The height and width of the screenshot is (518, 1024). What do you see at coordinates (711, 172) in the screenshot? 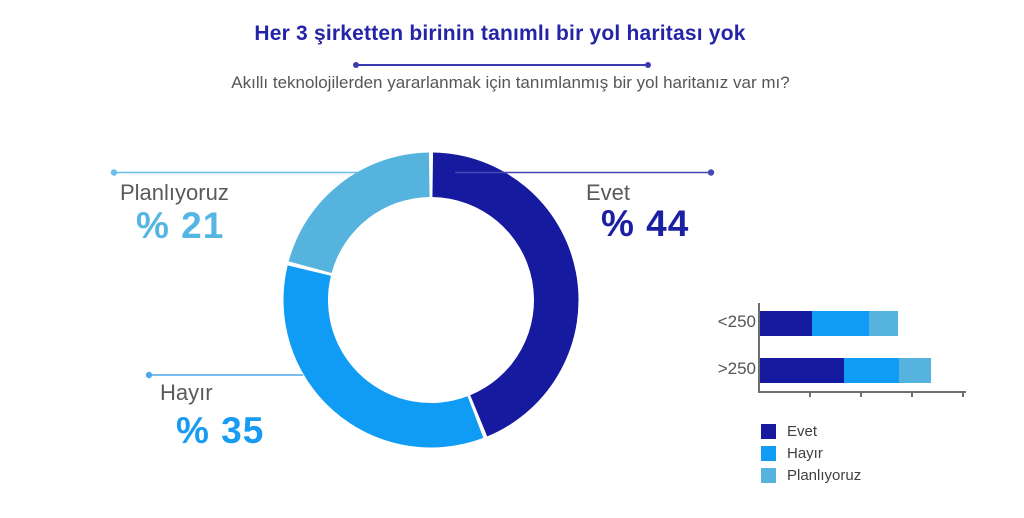
I see `callout-dot-evet` at bounding box center [711, 172].